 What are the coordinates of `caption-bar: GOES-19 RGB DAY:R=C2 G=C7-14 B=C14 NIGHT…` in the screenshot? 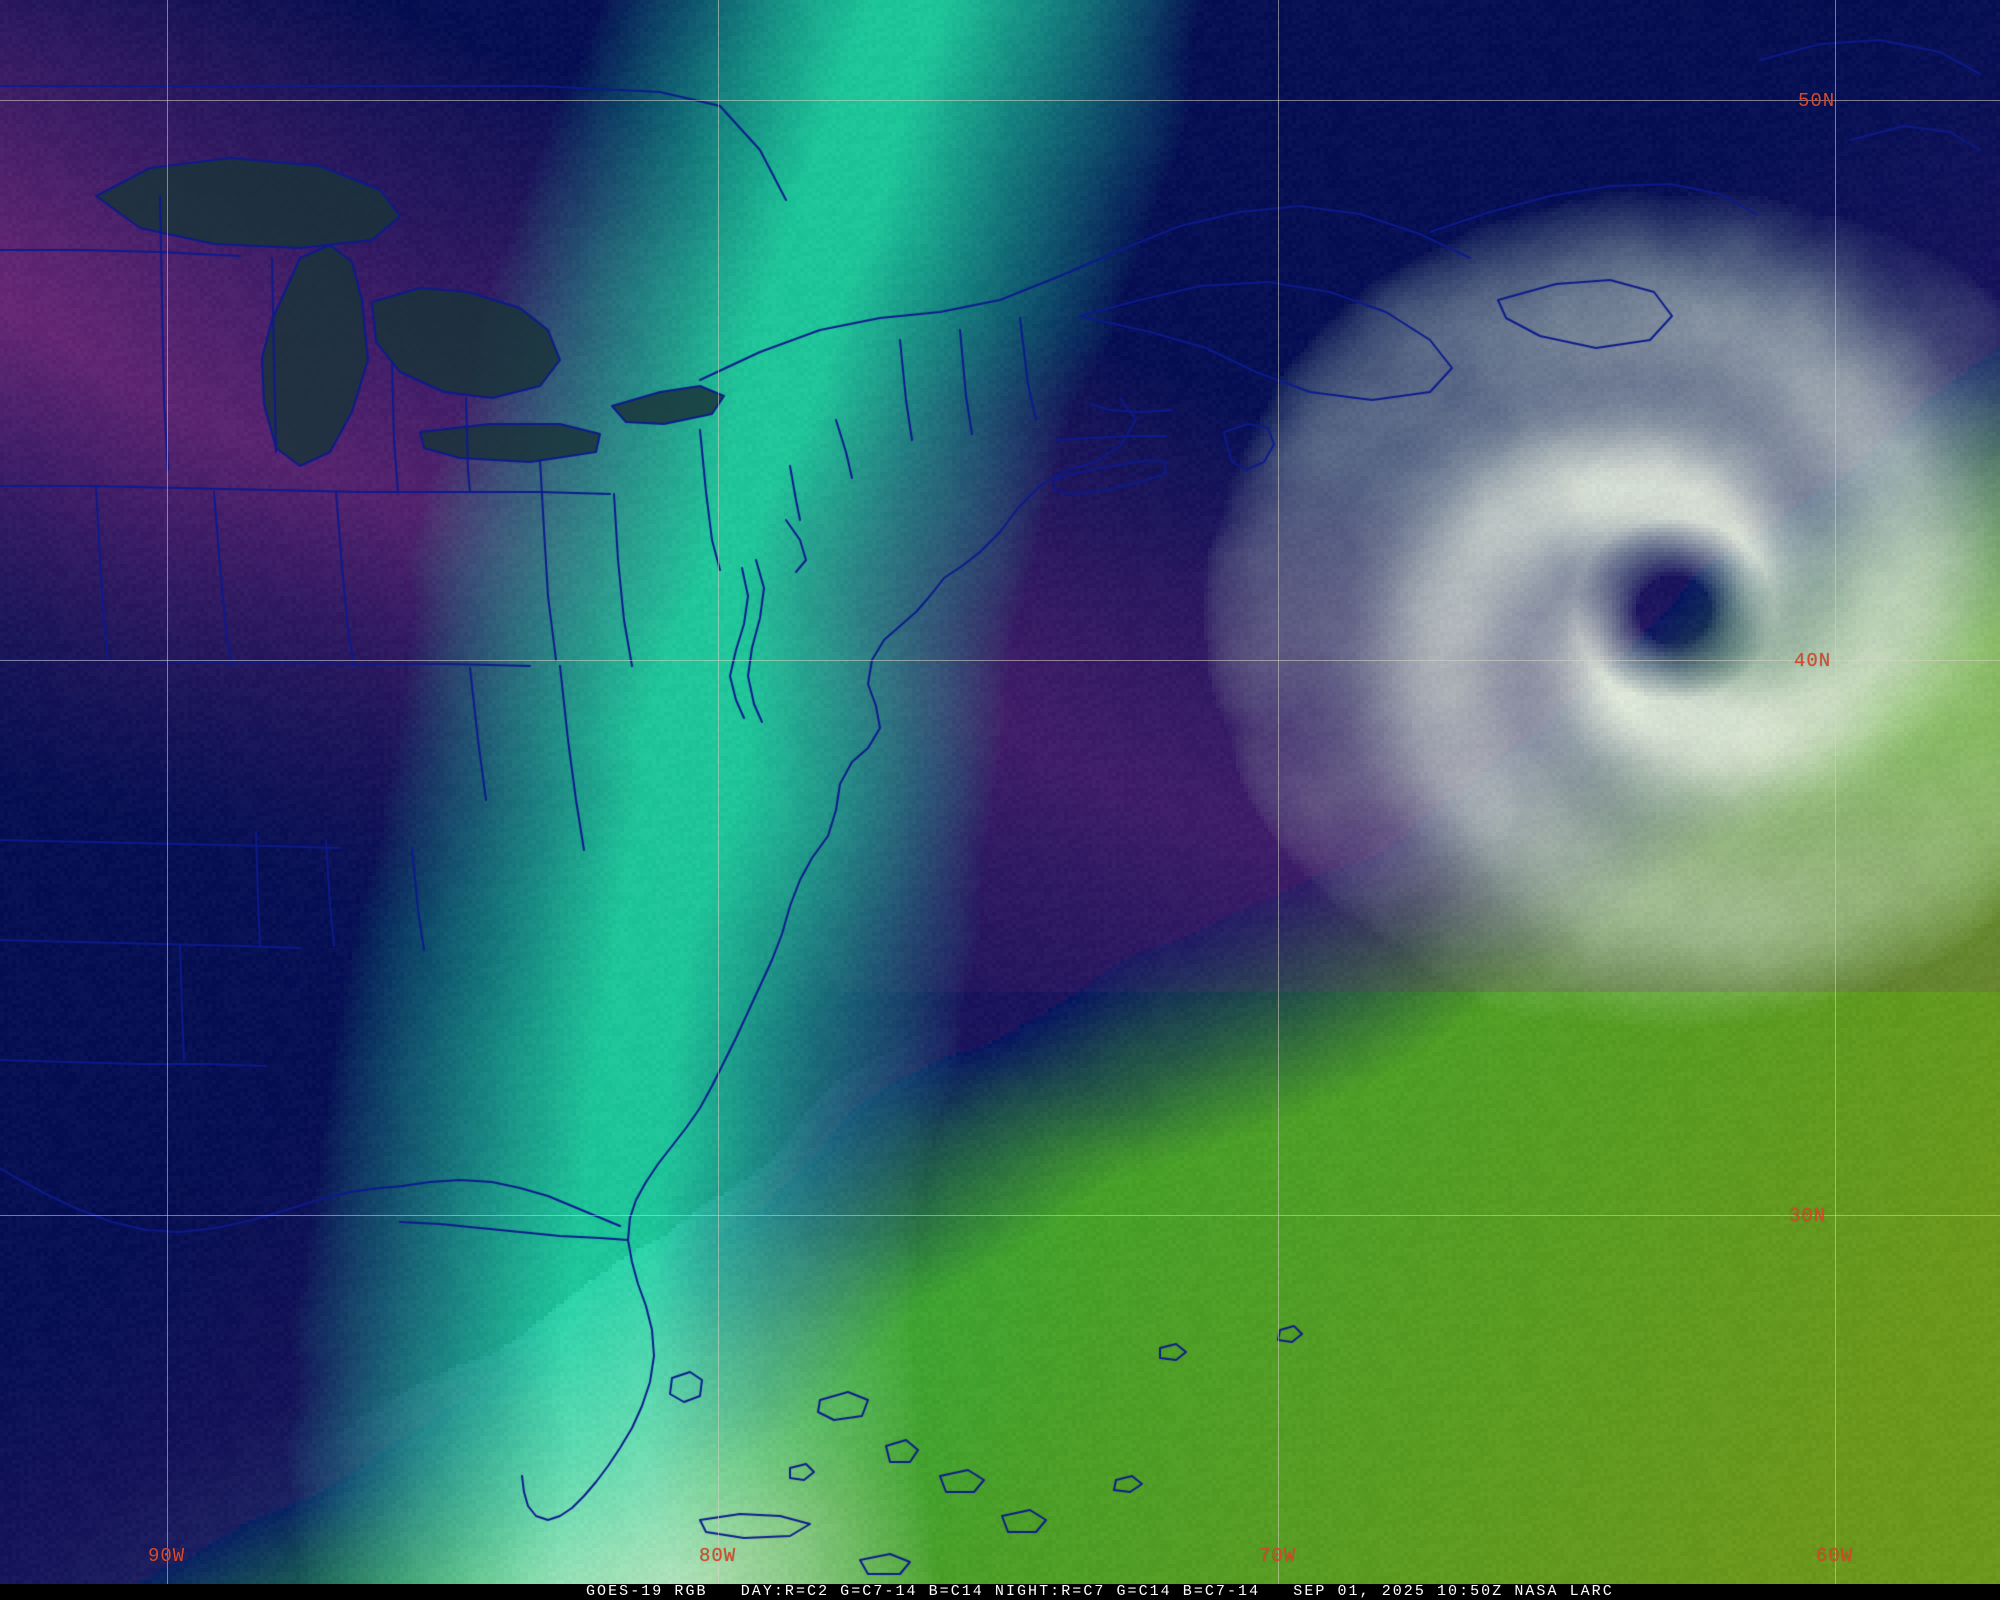 It's located at (1000, 1592).